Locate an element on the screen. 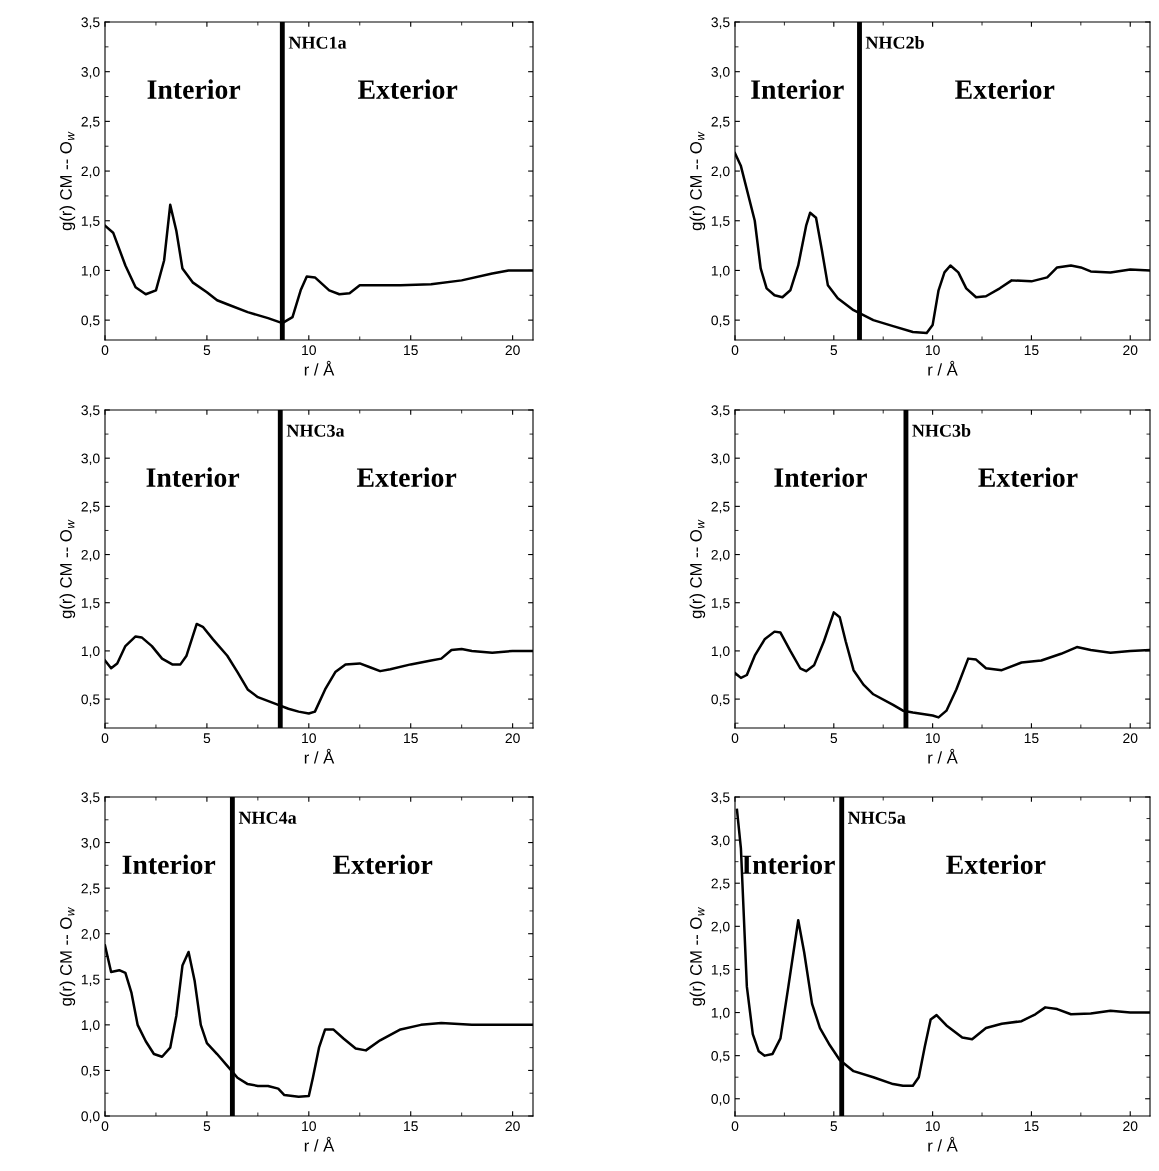 The image size is (1159, 1171). text: NHC2b is located at coordinates (894, 42).